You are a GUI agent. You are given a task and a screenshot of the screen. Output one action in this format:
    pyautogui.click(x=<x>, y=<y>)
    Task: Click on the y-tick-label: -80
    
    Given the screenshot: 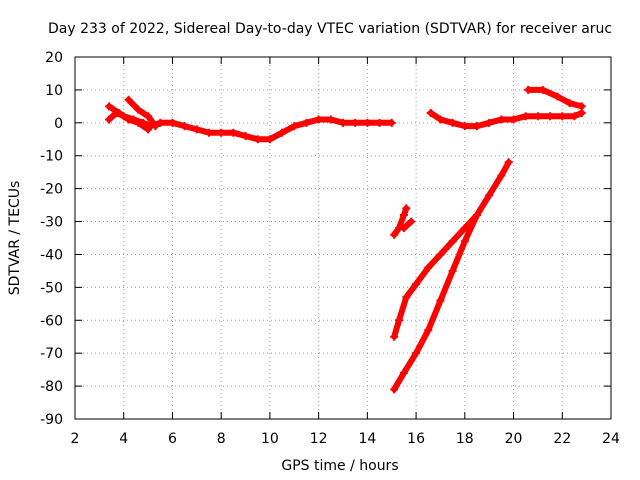 What is the action you would take?
    pyautogui.click(x=51, y=387)
    